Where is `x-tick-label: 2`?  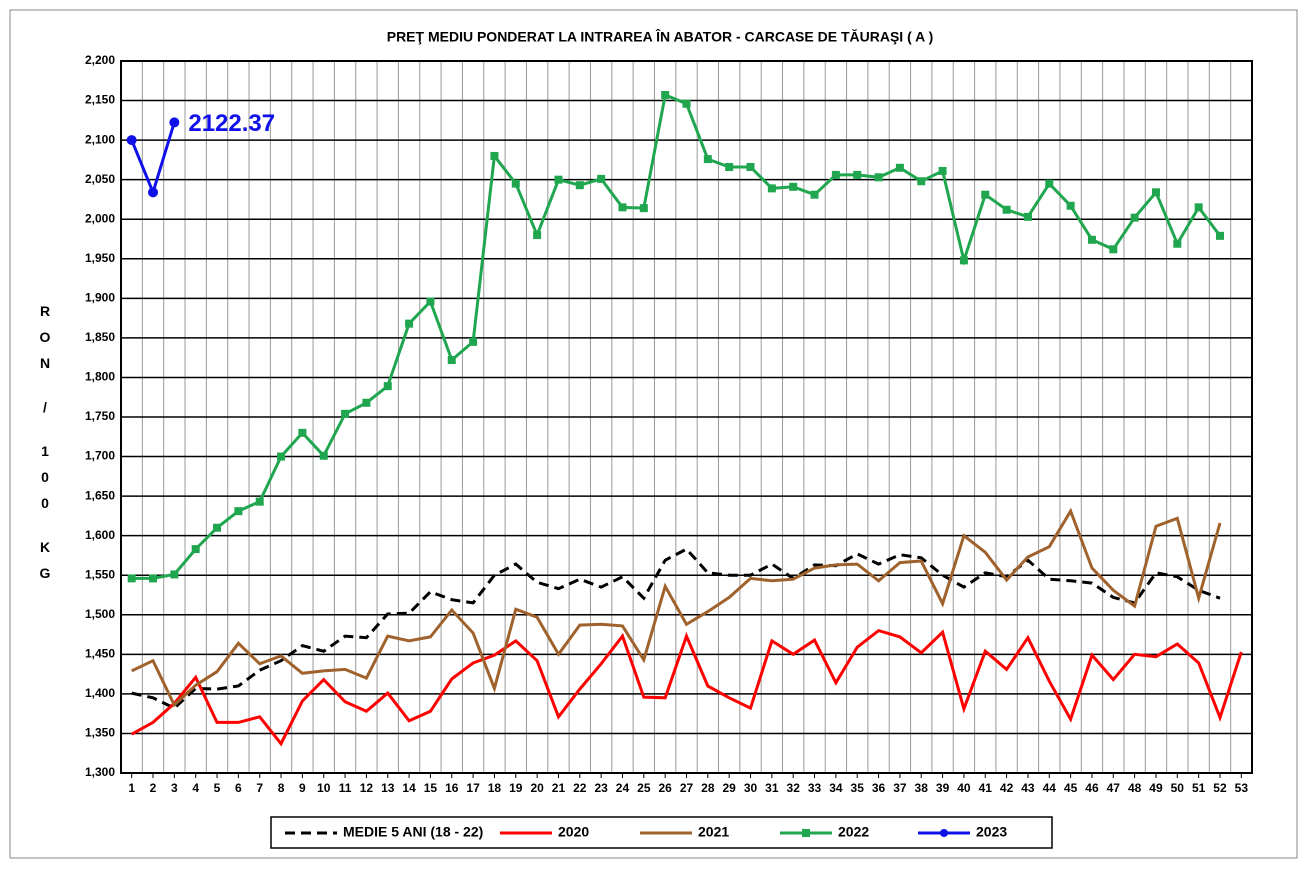 x-tick-label: 2 is located at coordinates (153, 788).